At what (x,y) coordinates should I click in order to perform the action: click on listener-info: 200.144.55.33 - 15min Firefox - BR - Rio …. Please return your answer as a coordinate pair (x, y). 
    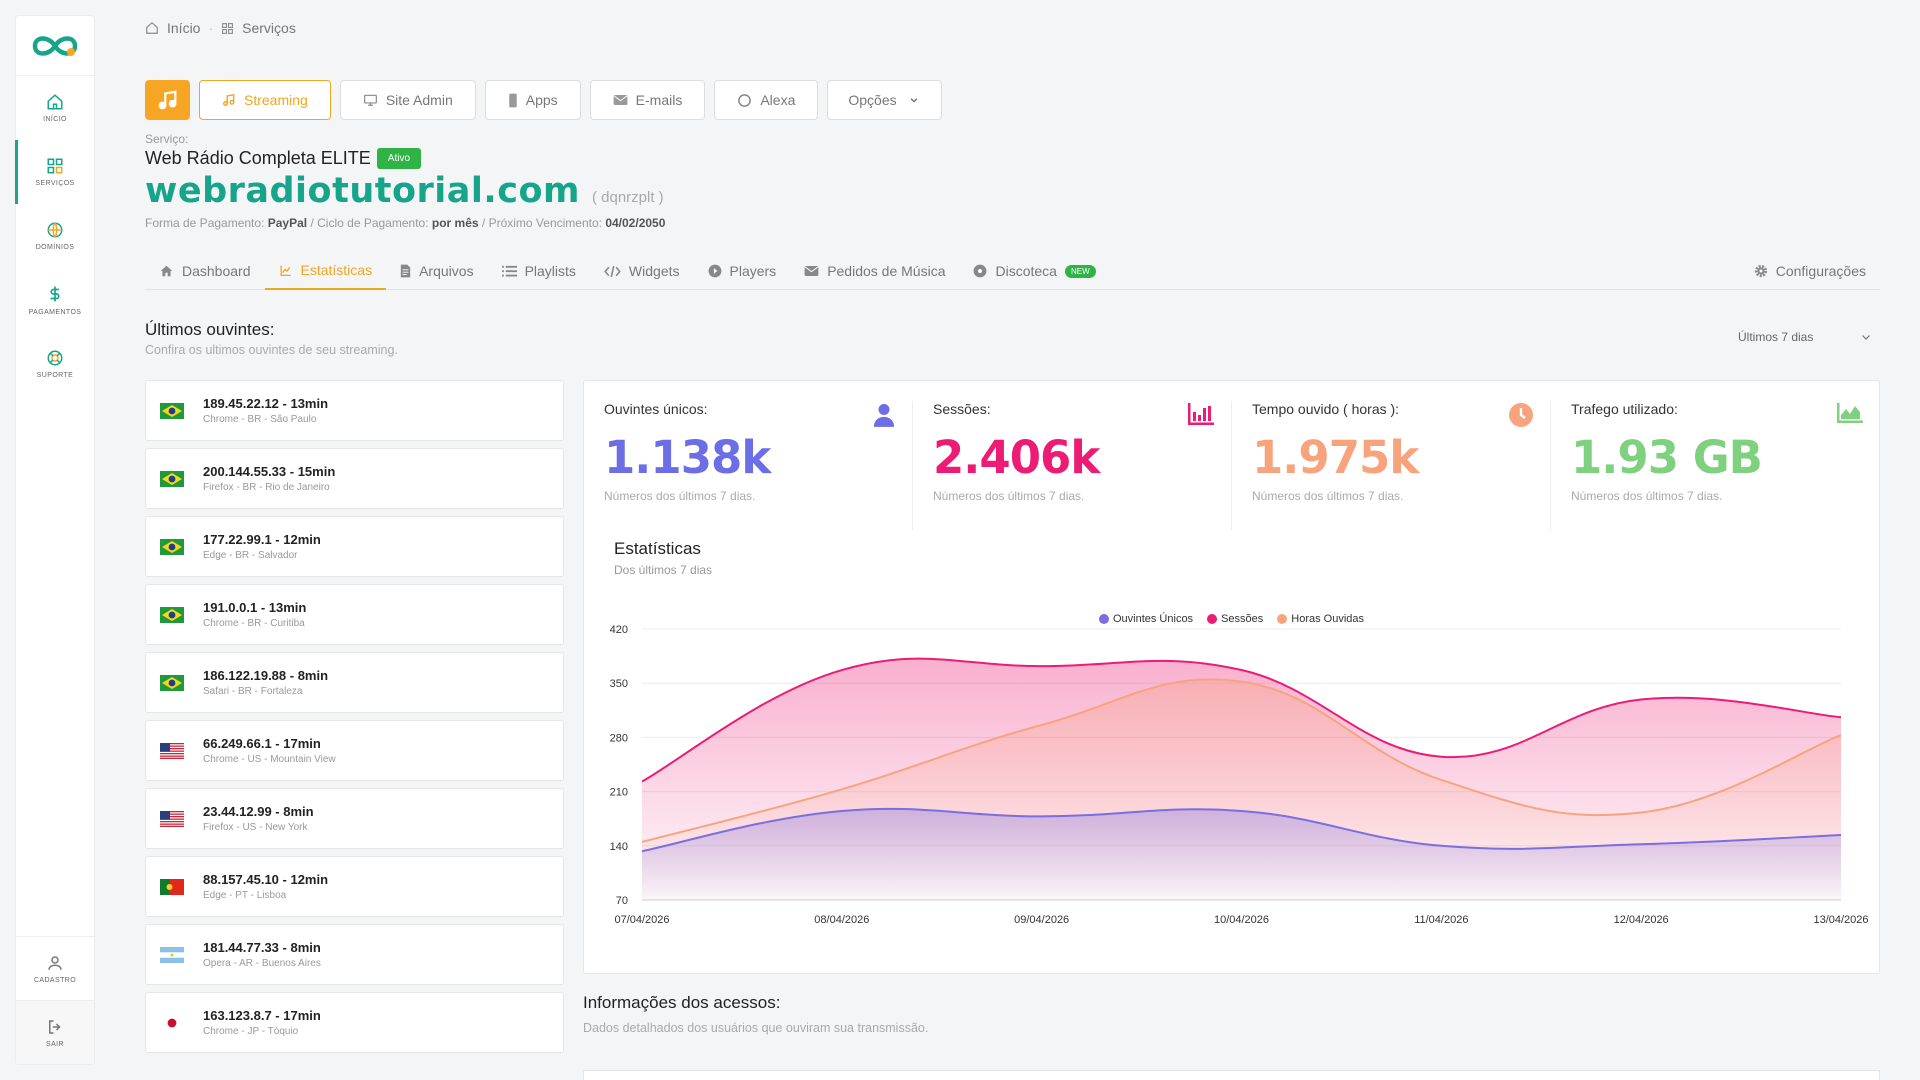
    Looking at the image, I should click on (269, 478).